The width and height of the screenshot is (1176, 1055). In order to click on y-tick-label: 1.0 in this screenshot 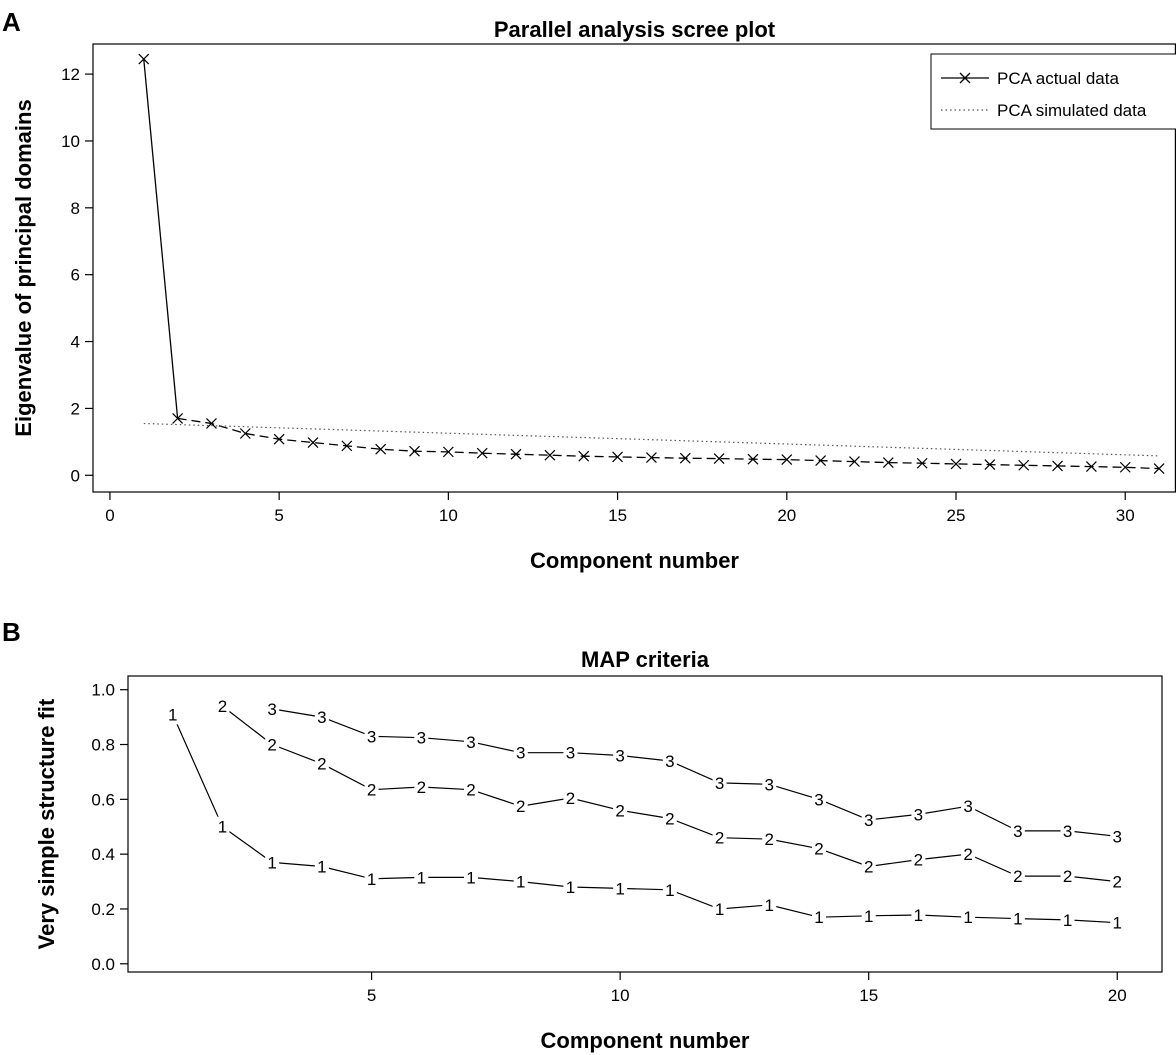, I will do `click(103, 690)`.